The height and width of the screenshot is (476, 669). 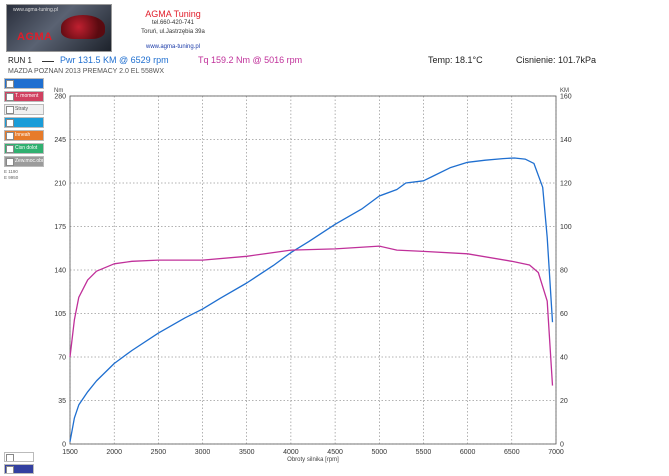 I want to click on logo-text: AGMA, so click(x=35, y=37).